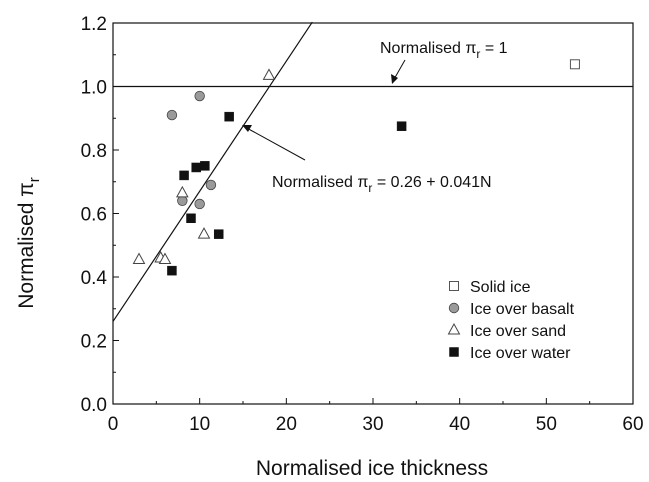 The width and height of the screenshot is (649, 482). What do you see at coordinates (500, 287) in the screenshot?
I see `legend-label-solid-ice: Solid ice` at bounding box center [500, 287].